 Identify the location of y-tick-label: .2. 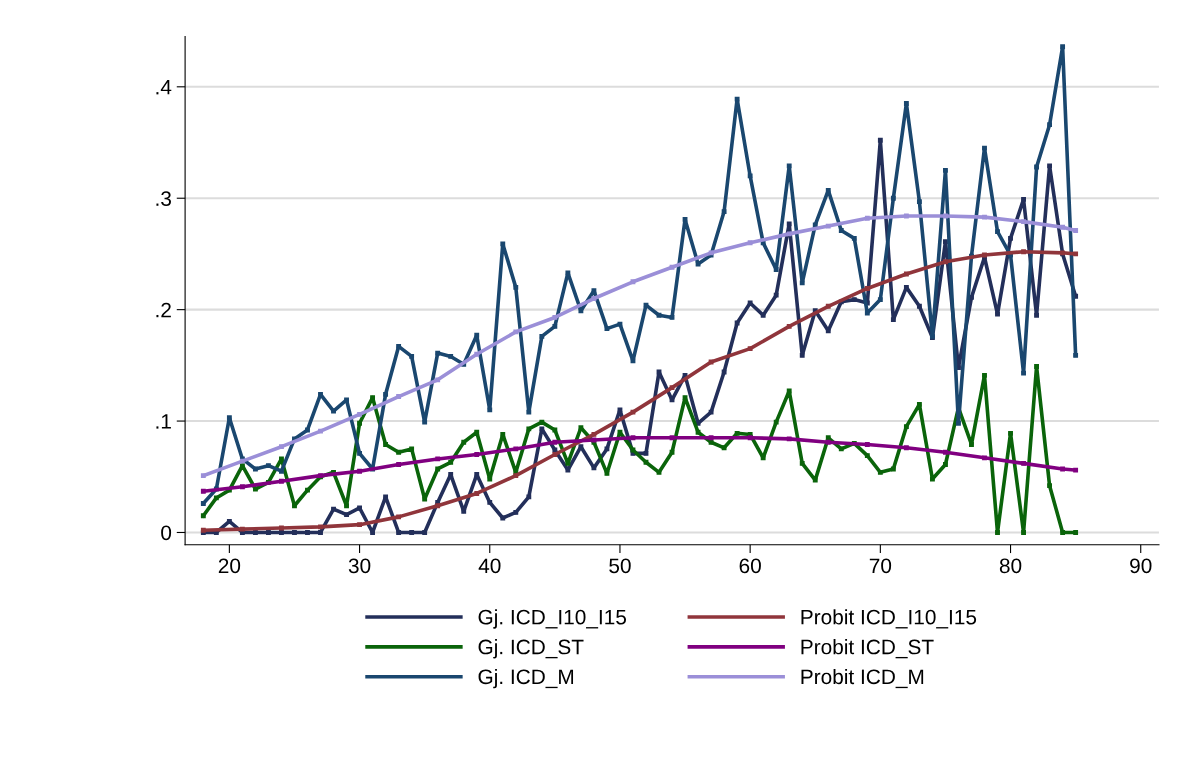
(163, 310).